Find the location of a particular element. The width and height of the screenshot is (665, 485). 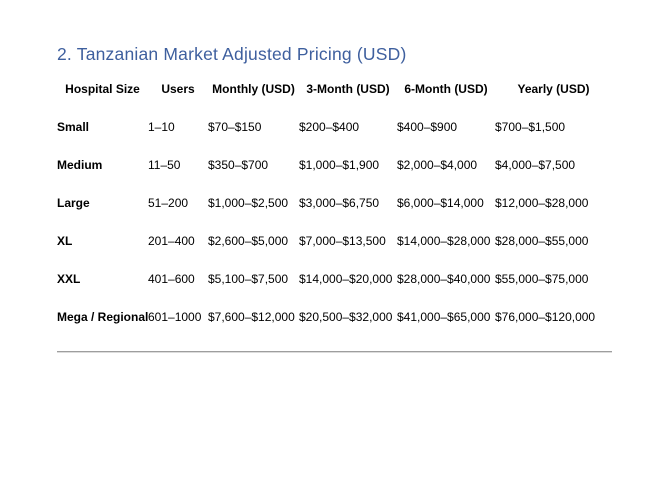

hospital-size-cell: XXL is located at coordinates (69, 279).